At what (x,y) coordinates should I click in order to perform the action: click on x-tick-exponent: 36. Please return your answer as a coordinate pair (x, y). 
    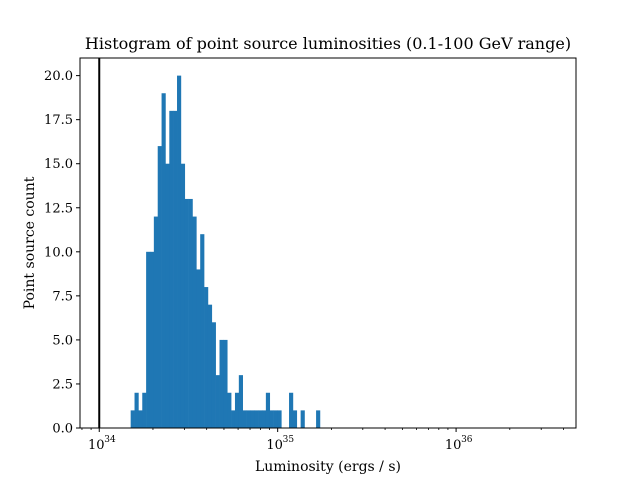
    Looking at the image, I should click on (467, 440).